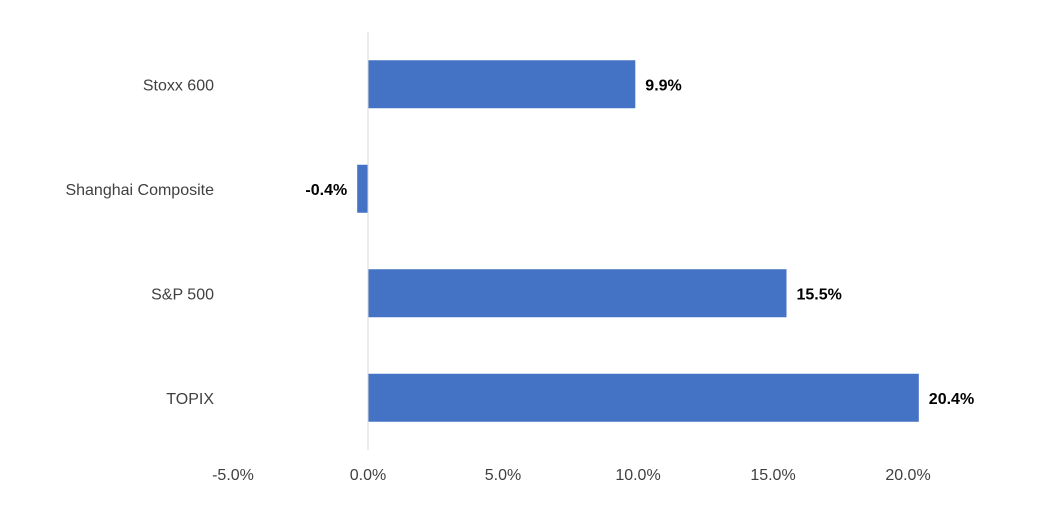  I want to click on x-tick-label: -5.0%, so click(233, 475).